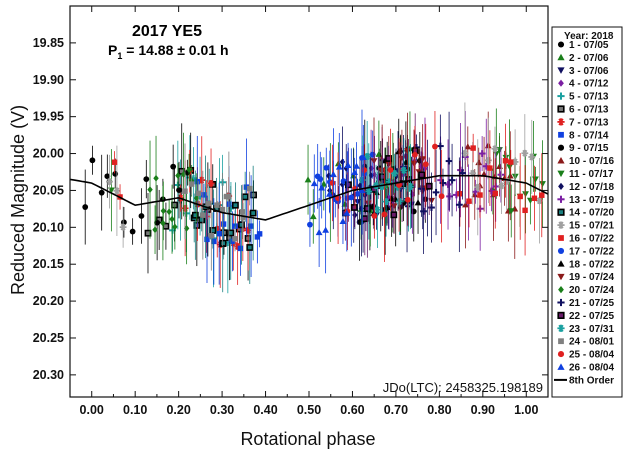  I want to click on x-tick-label: 0.10, so click(135, 410).